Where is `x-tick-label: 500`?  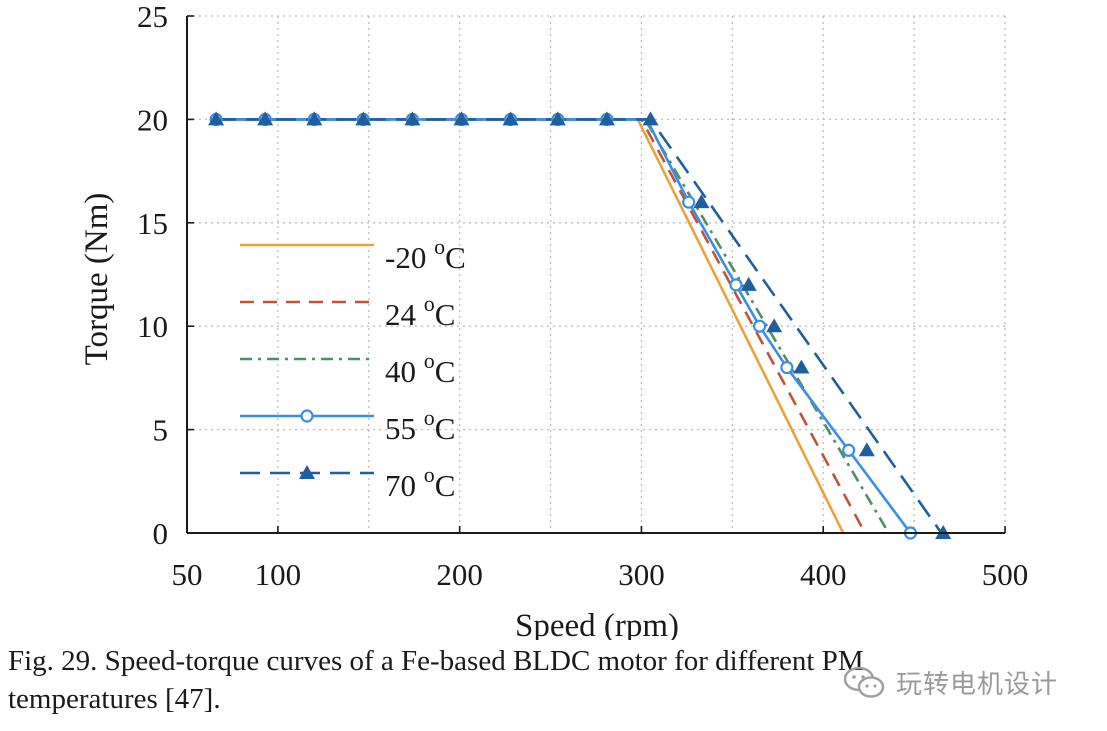 x-tick-label: 500 is located at coordinates (1005, 574).